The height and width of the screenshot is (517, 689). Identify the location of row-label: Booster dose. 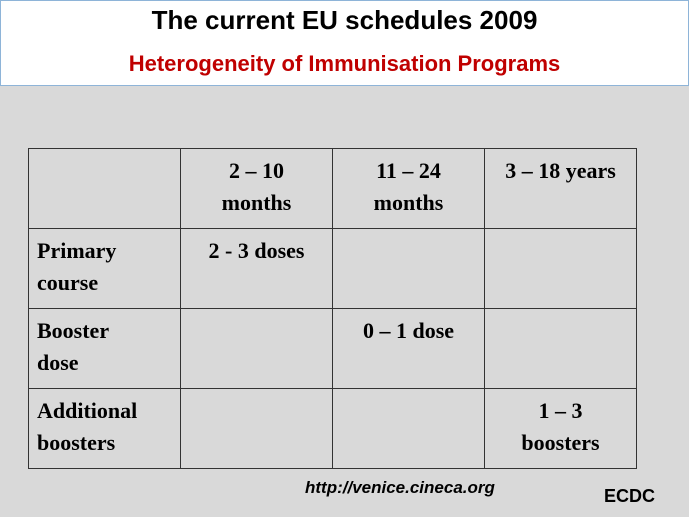
(104, 348).